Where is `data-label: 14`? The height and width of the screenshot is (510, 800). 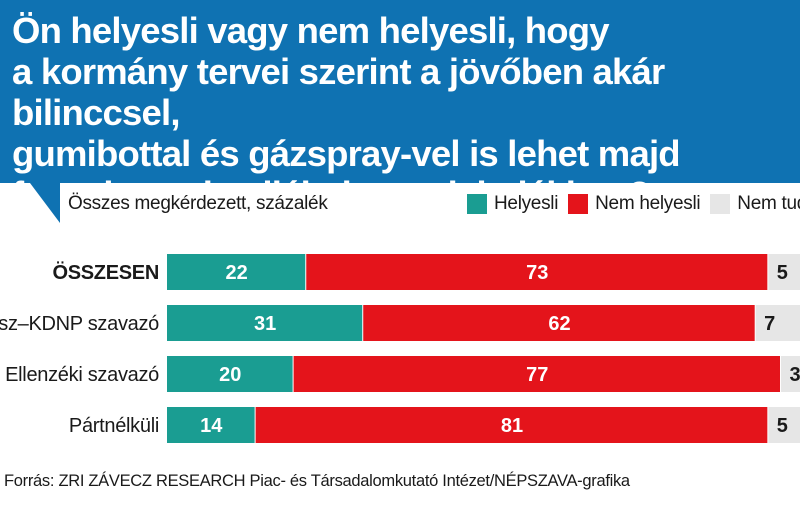
data-label: 14 is located at coordinates (211, 426).